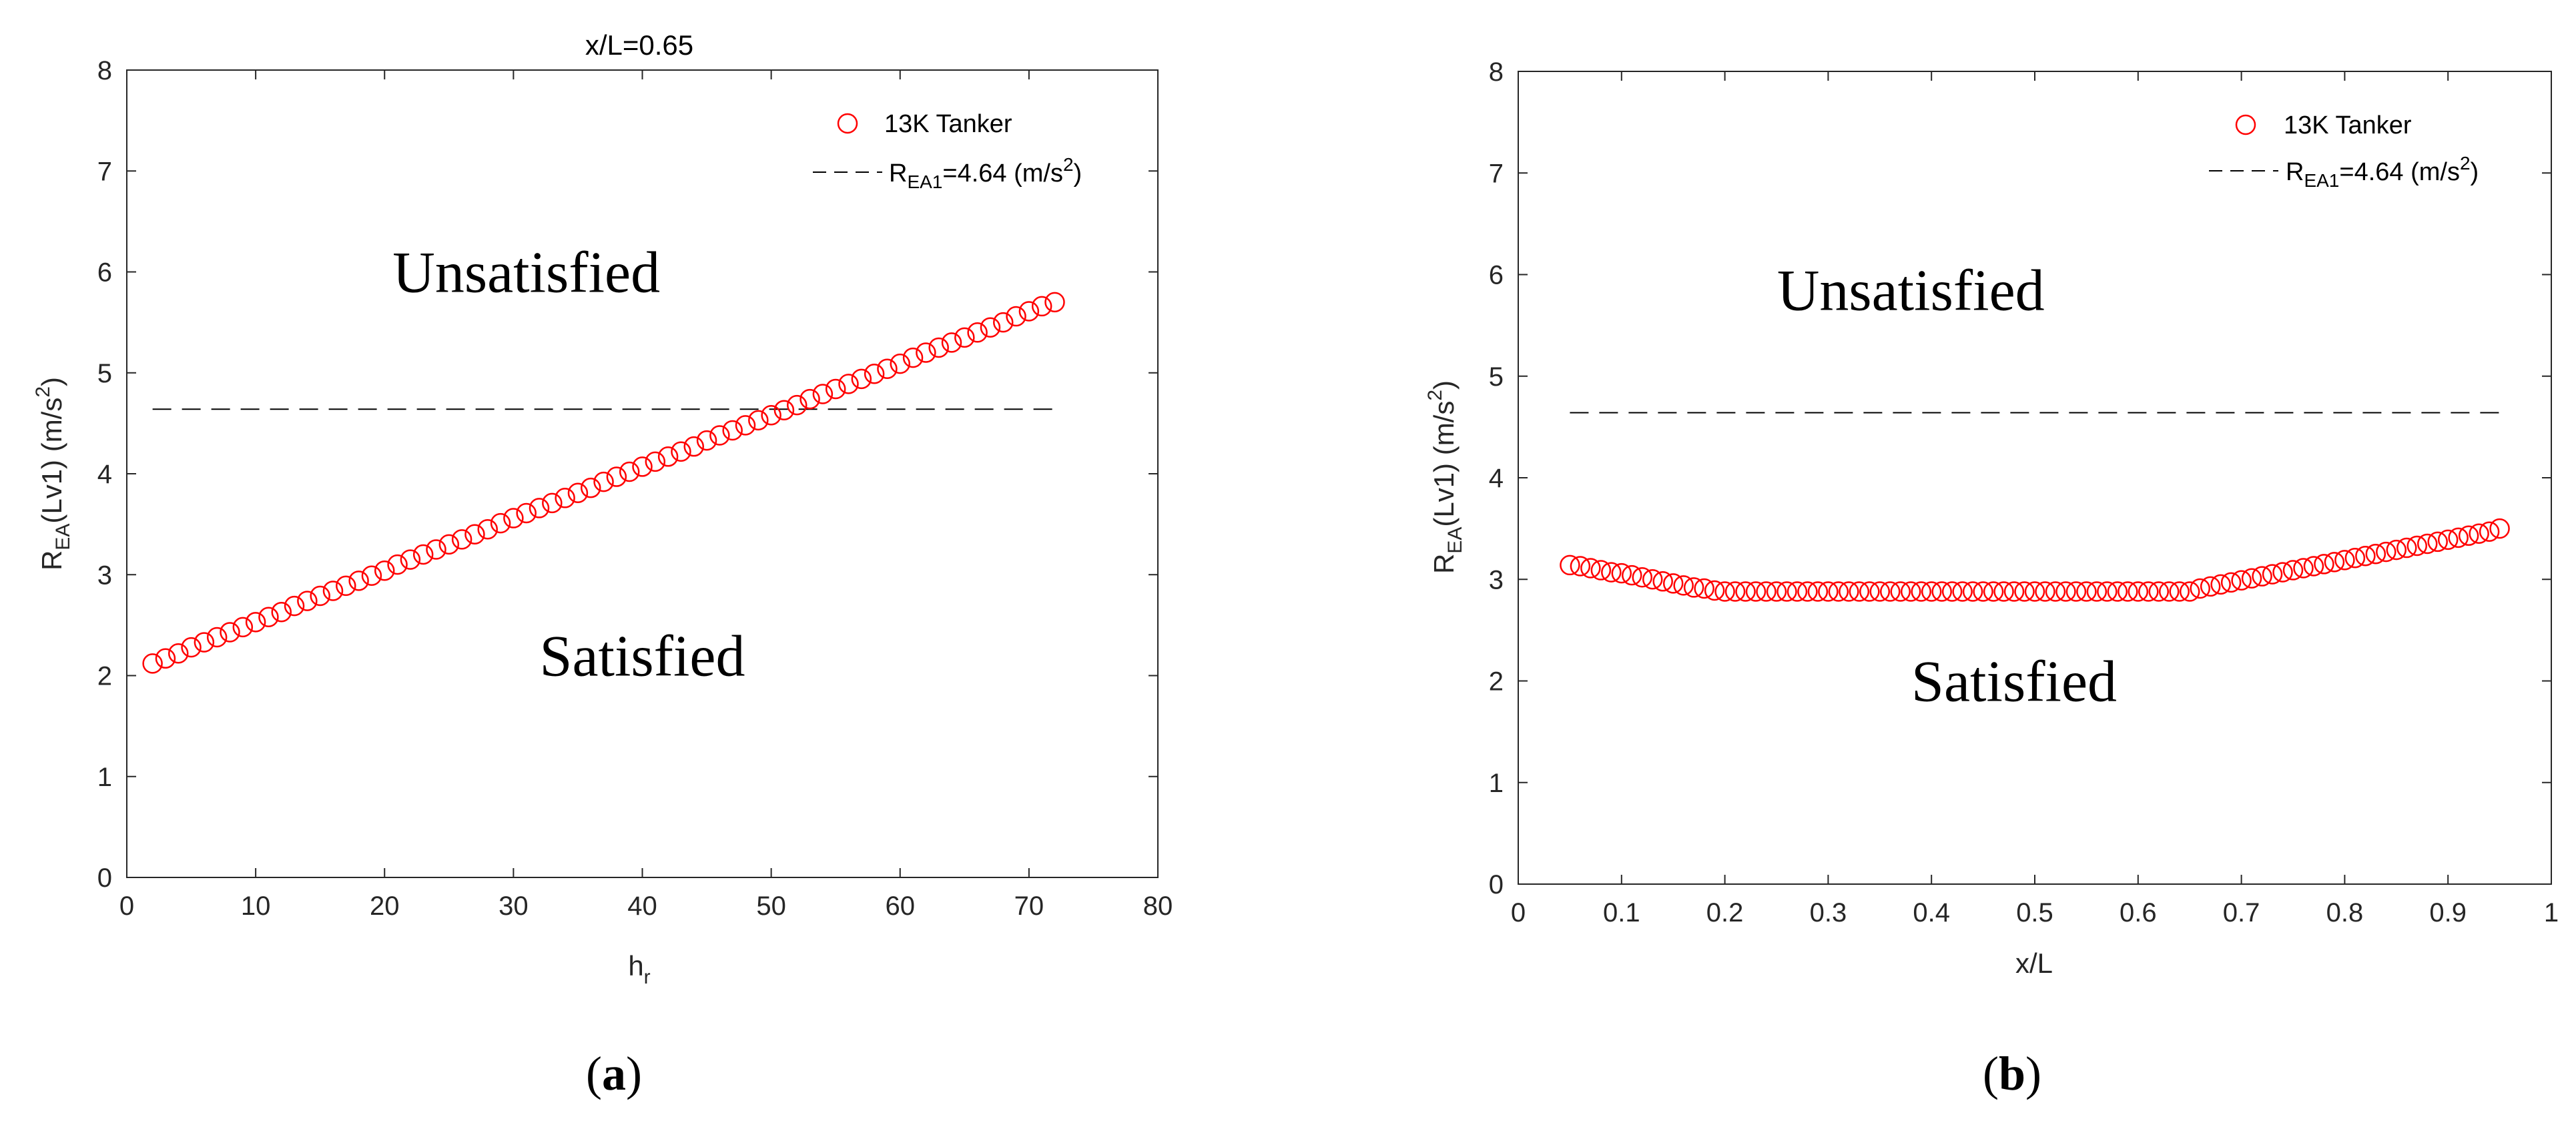 The width and height of the screenshot is (2576, 1129). I want to click on panel-b-y-tick-label: 6, so click(1496, 275).